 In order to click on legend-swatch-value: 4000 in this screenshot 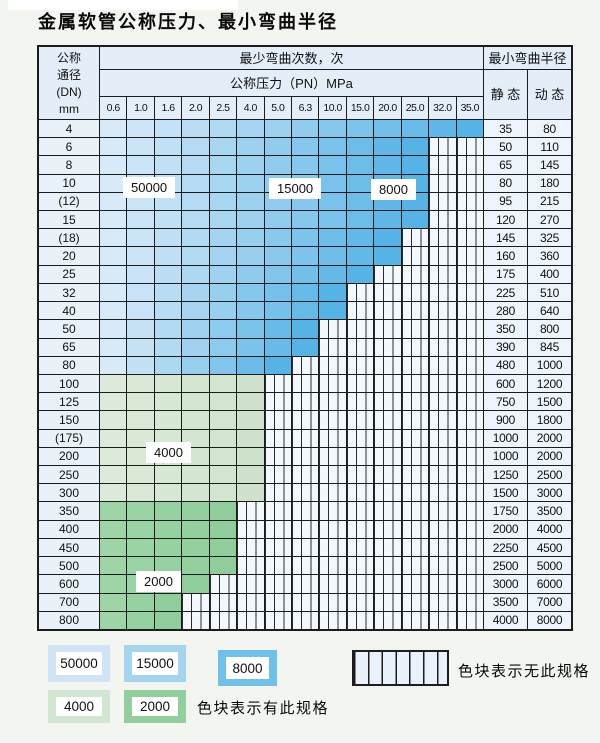, I will do `click(79, 706)`.